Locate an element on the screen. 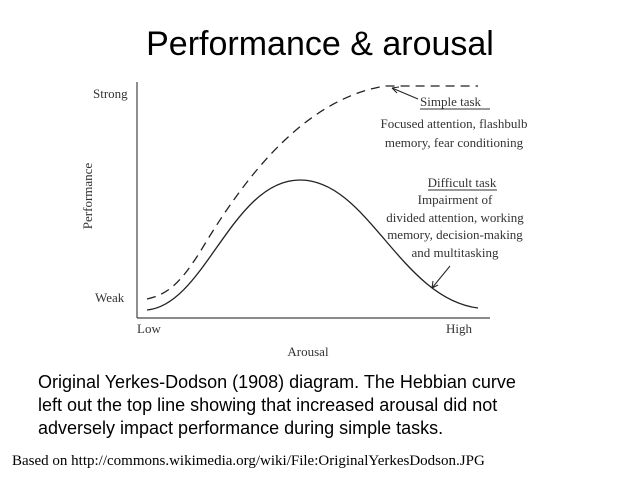 This screenshot has height=479, width=638. annotation-text: memory, fear conditioning is located at coordinates (454, 142).